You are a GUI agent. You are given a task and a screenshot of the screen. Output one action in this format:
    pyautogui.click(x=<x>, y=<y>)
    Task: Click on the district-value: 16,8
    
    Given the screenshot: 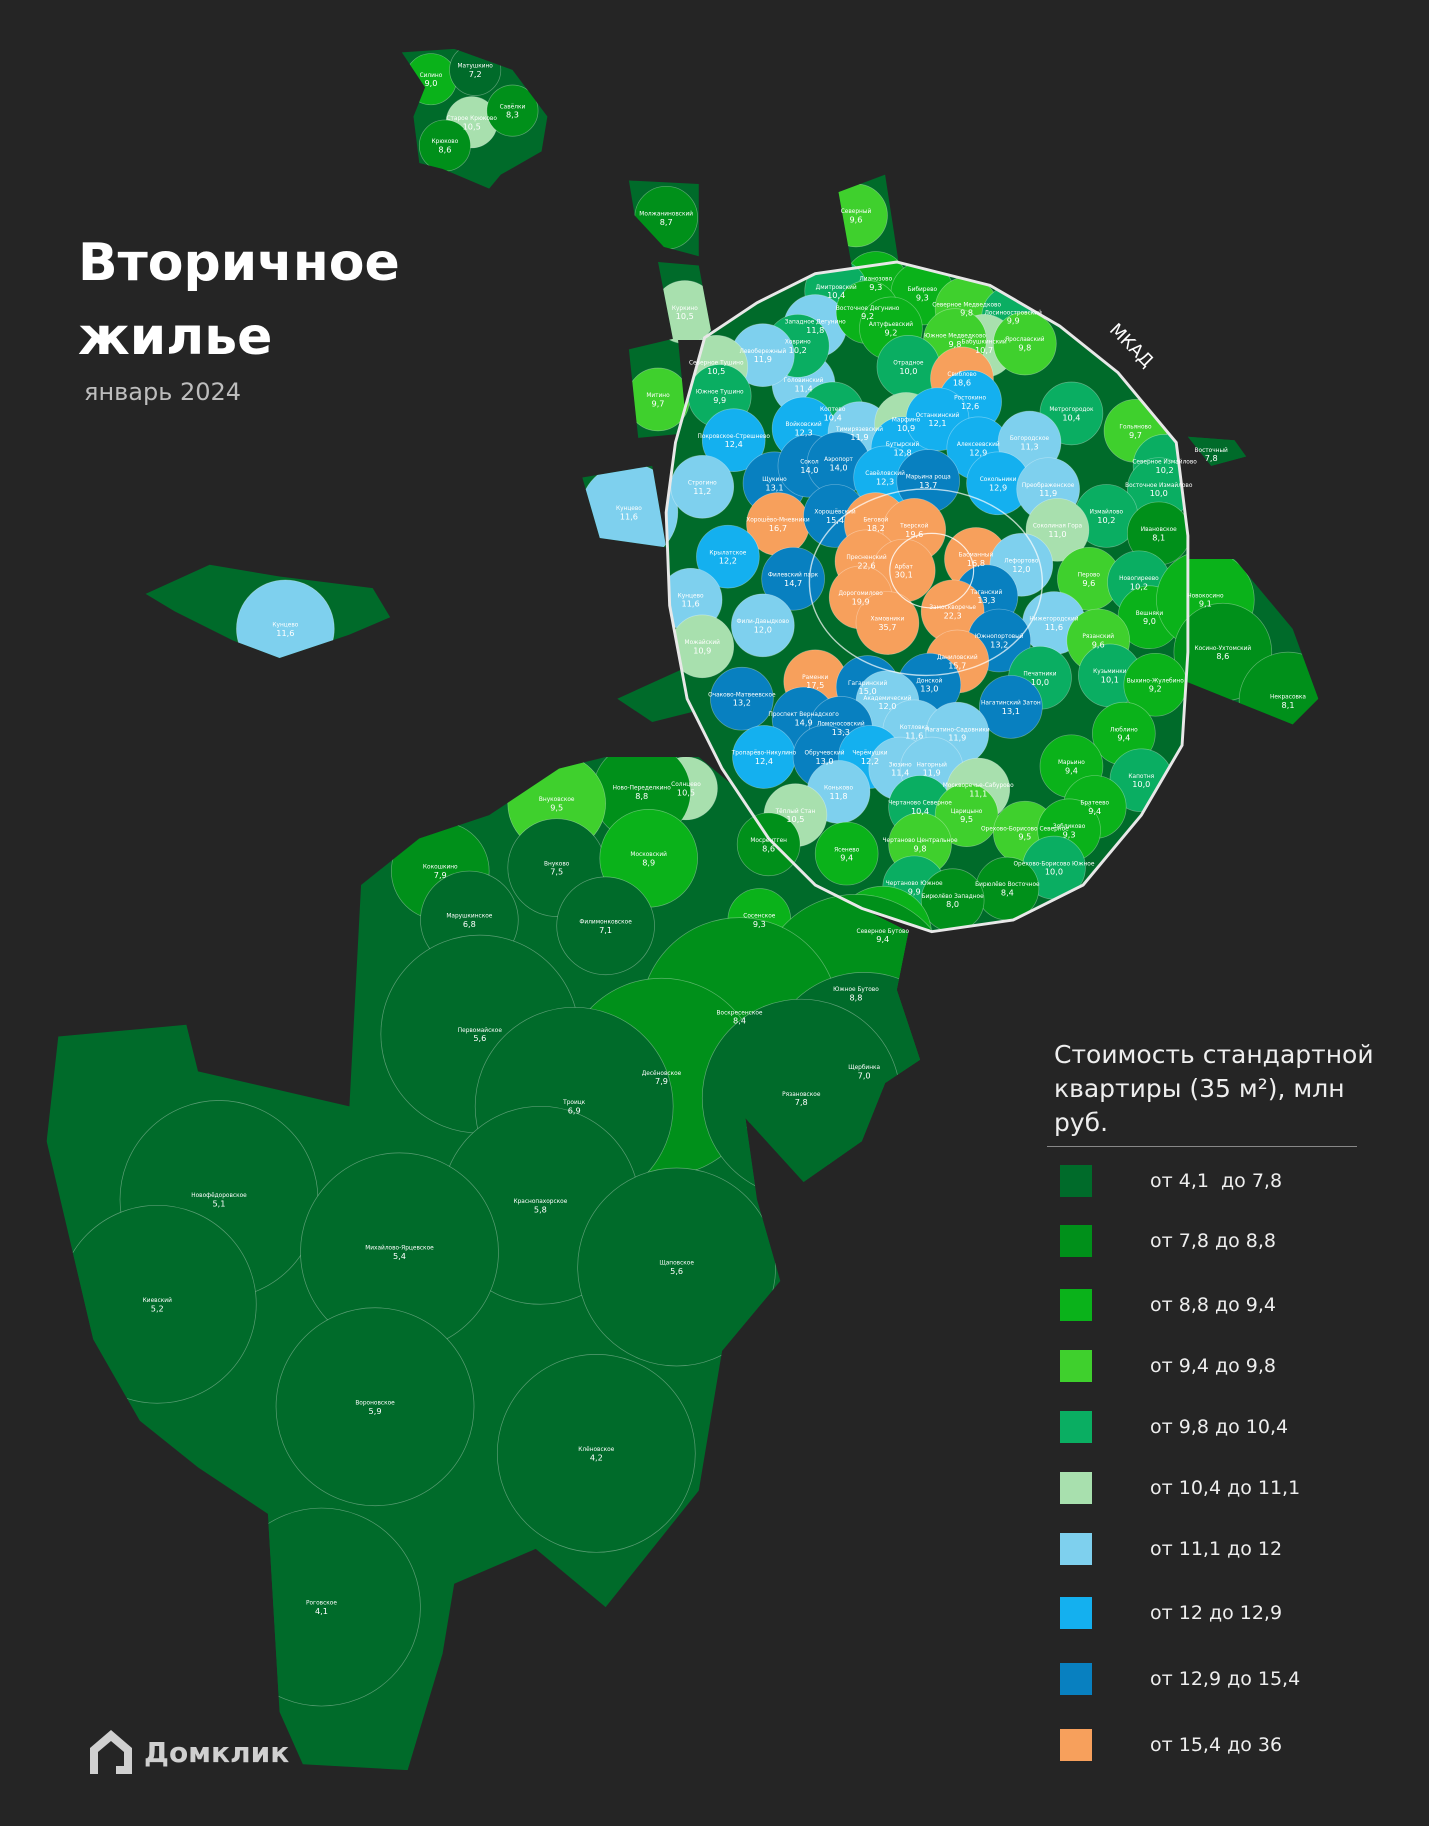 What is the action you would take?
    pyautogui.click(x=976, y=563)
    